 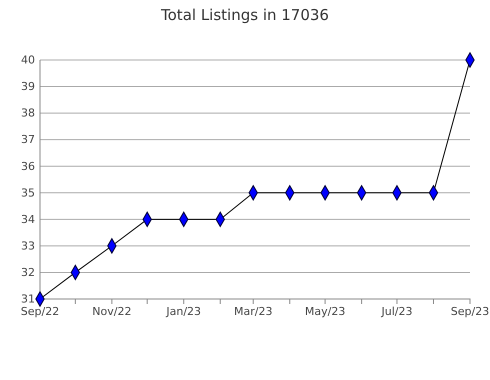 I want to click on y-tick-label: 34, so click(x=28, y=219).